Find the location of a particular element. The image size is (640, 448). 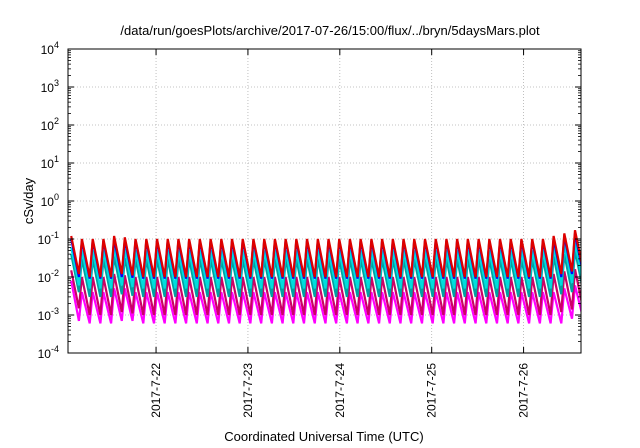

y-tick-label: 10⁻⁴ is located at coordinates (48, 352).